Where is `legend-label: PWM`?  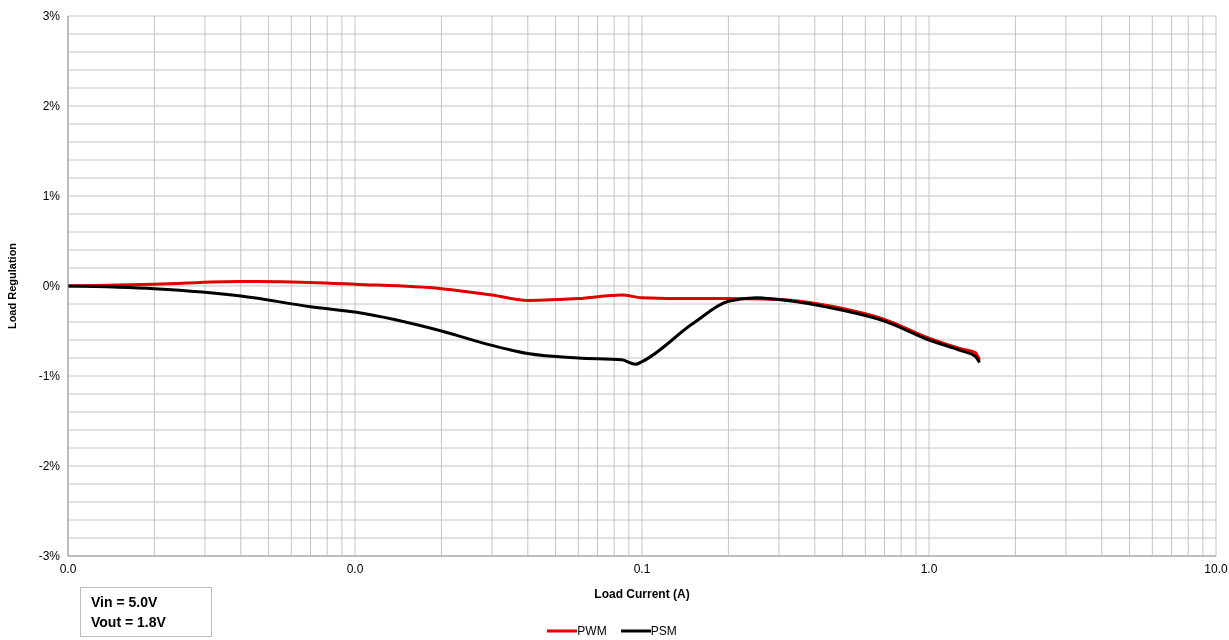
legend-label: PWM is located at coordinates (592, 631).